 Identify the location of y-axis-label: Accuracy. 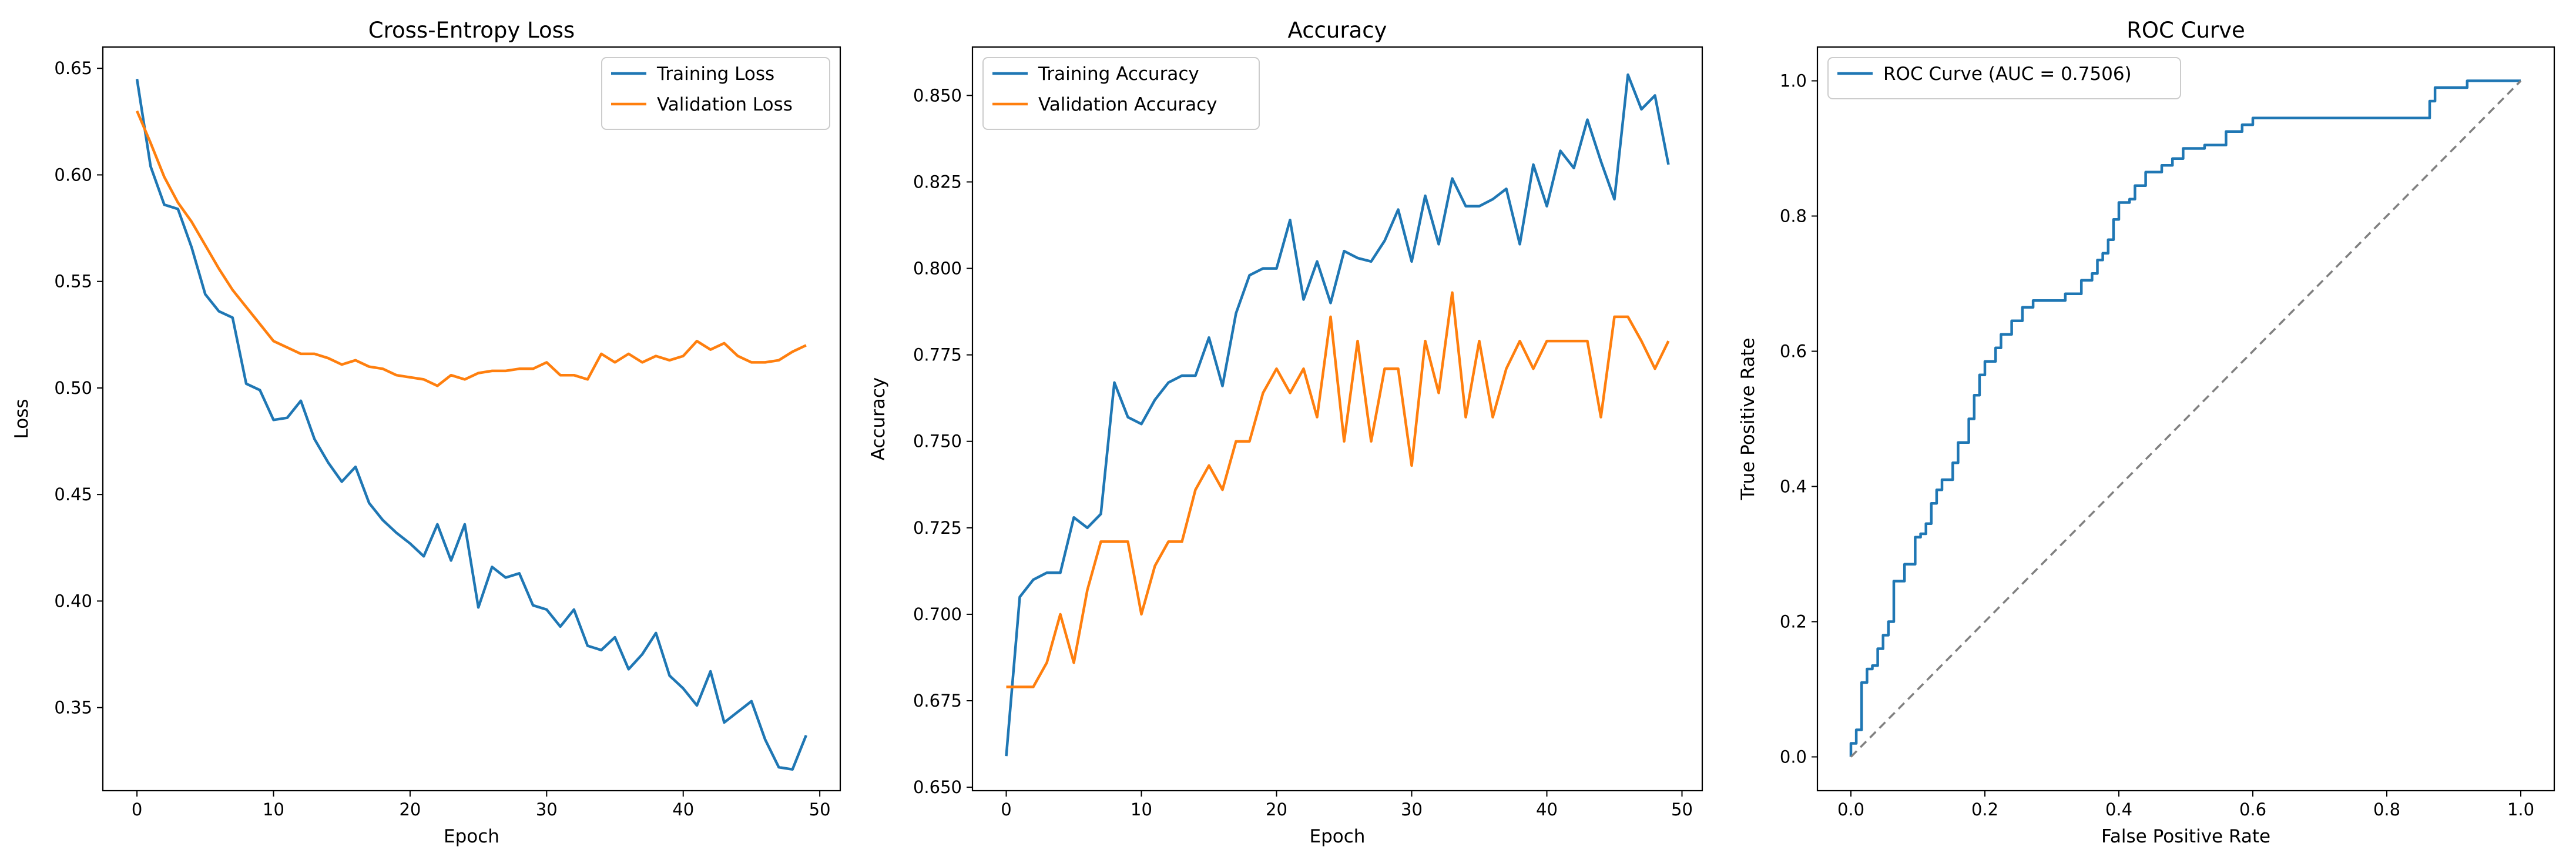
(879, 419).